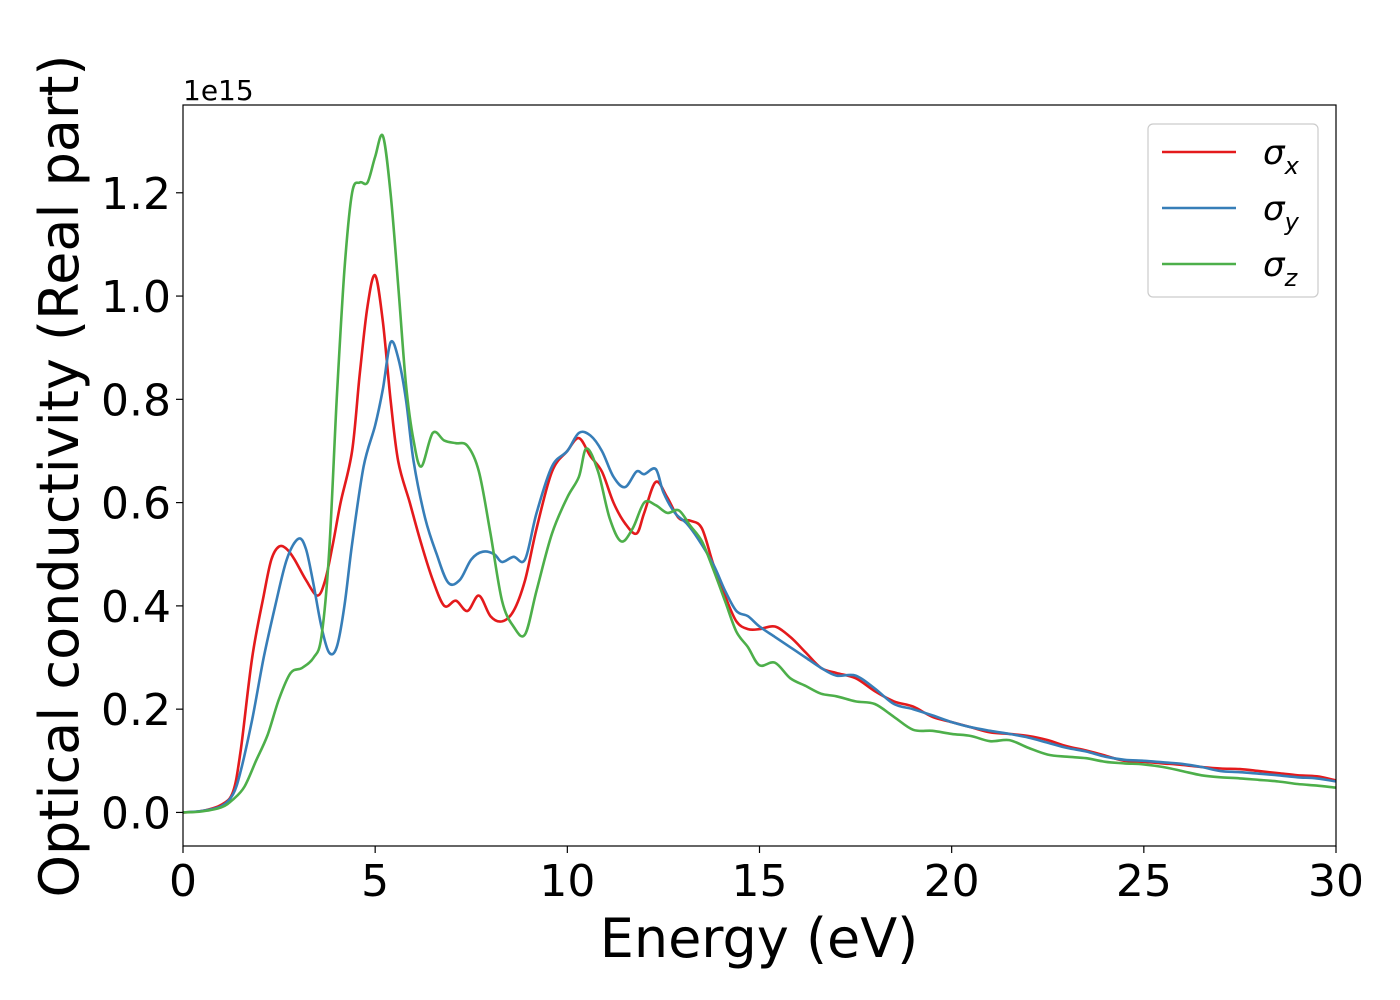 Image resolution: width=1400 pixels, height=1000 pixels. What do you see at coordinates (136, 400) in the screenshot?
I see `y-tick-label: 0.8` at bounding box center [136, 400].